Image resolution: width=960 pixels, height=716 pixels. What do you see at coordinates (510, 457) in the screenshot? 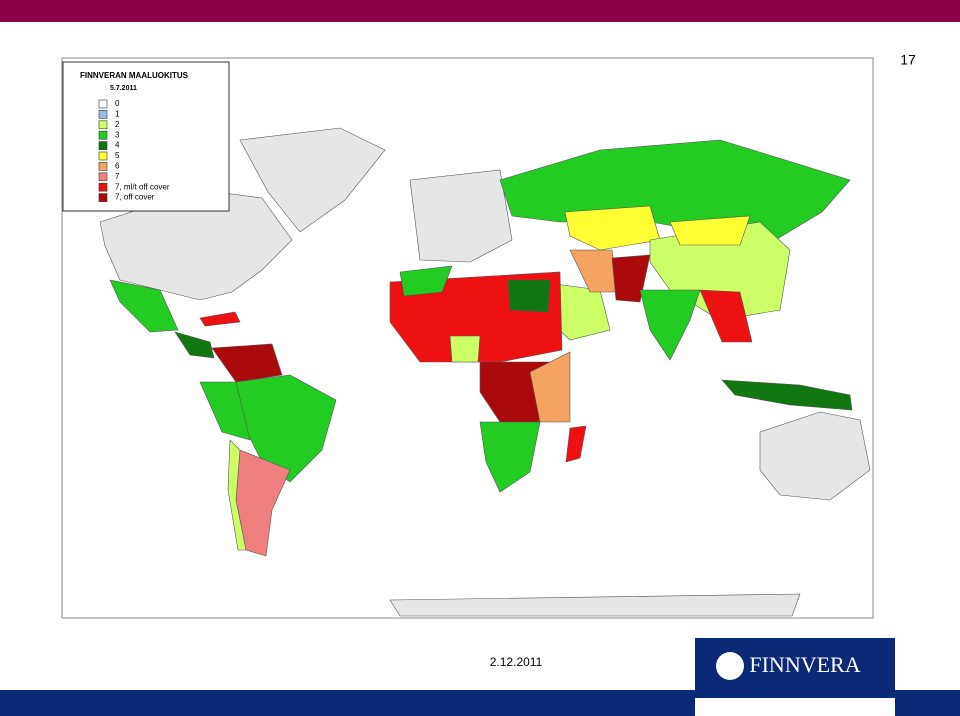
I see `southern-africa` at bounding box center [510, 457].